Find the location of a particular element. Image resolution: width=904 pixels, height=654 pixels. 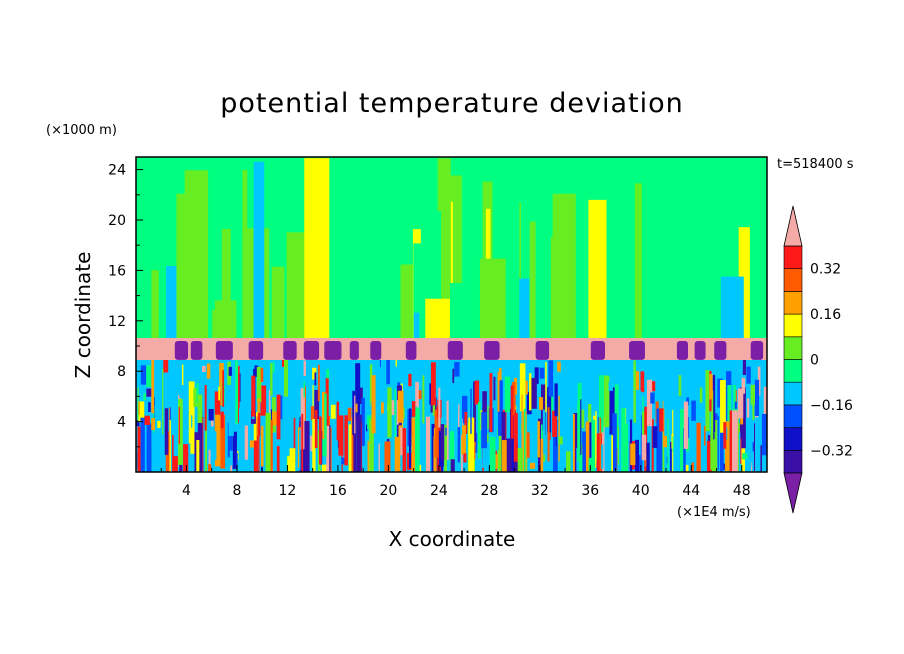

colorbar-segment is located at coordinates (793, 257).